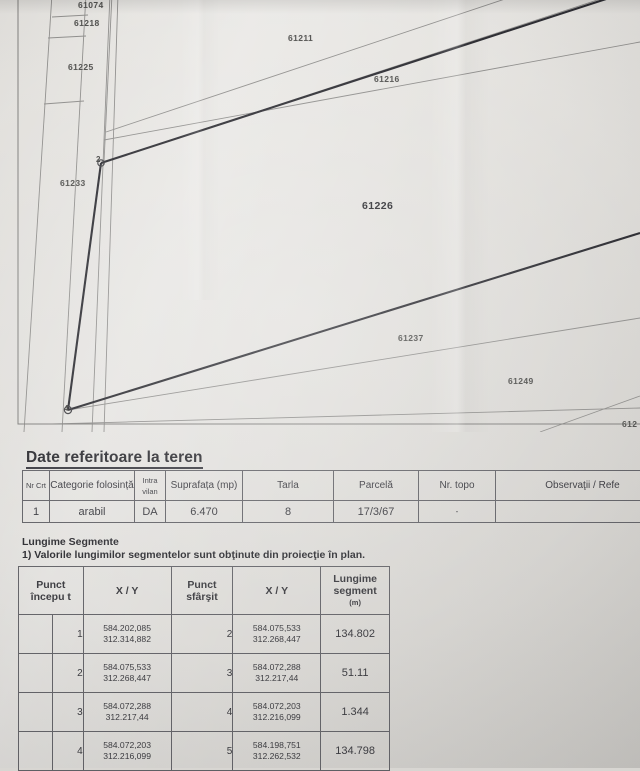 This screenshot has width=640, height=771. Describe the element at coordinates (629, 424) in the screenshot. I see `map-parcel-label: 612` at that location.